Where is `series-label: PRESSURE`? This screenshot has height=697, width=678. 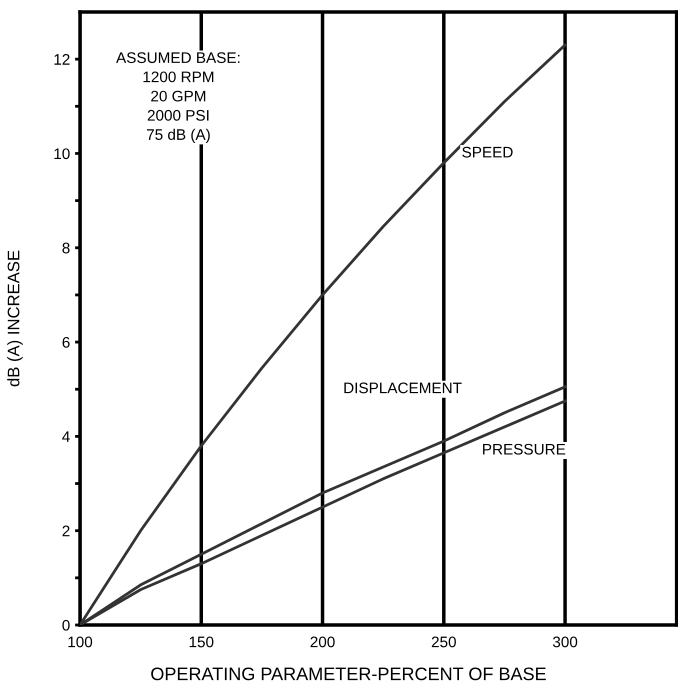
series-label: PRESSURE is located at coordinates (524, 449).